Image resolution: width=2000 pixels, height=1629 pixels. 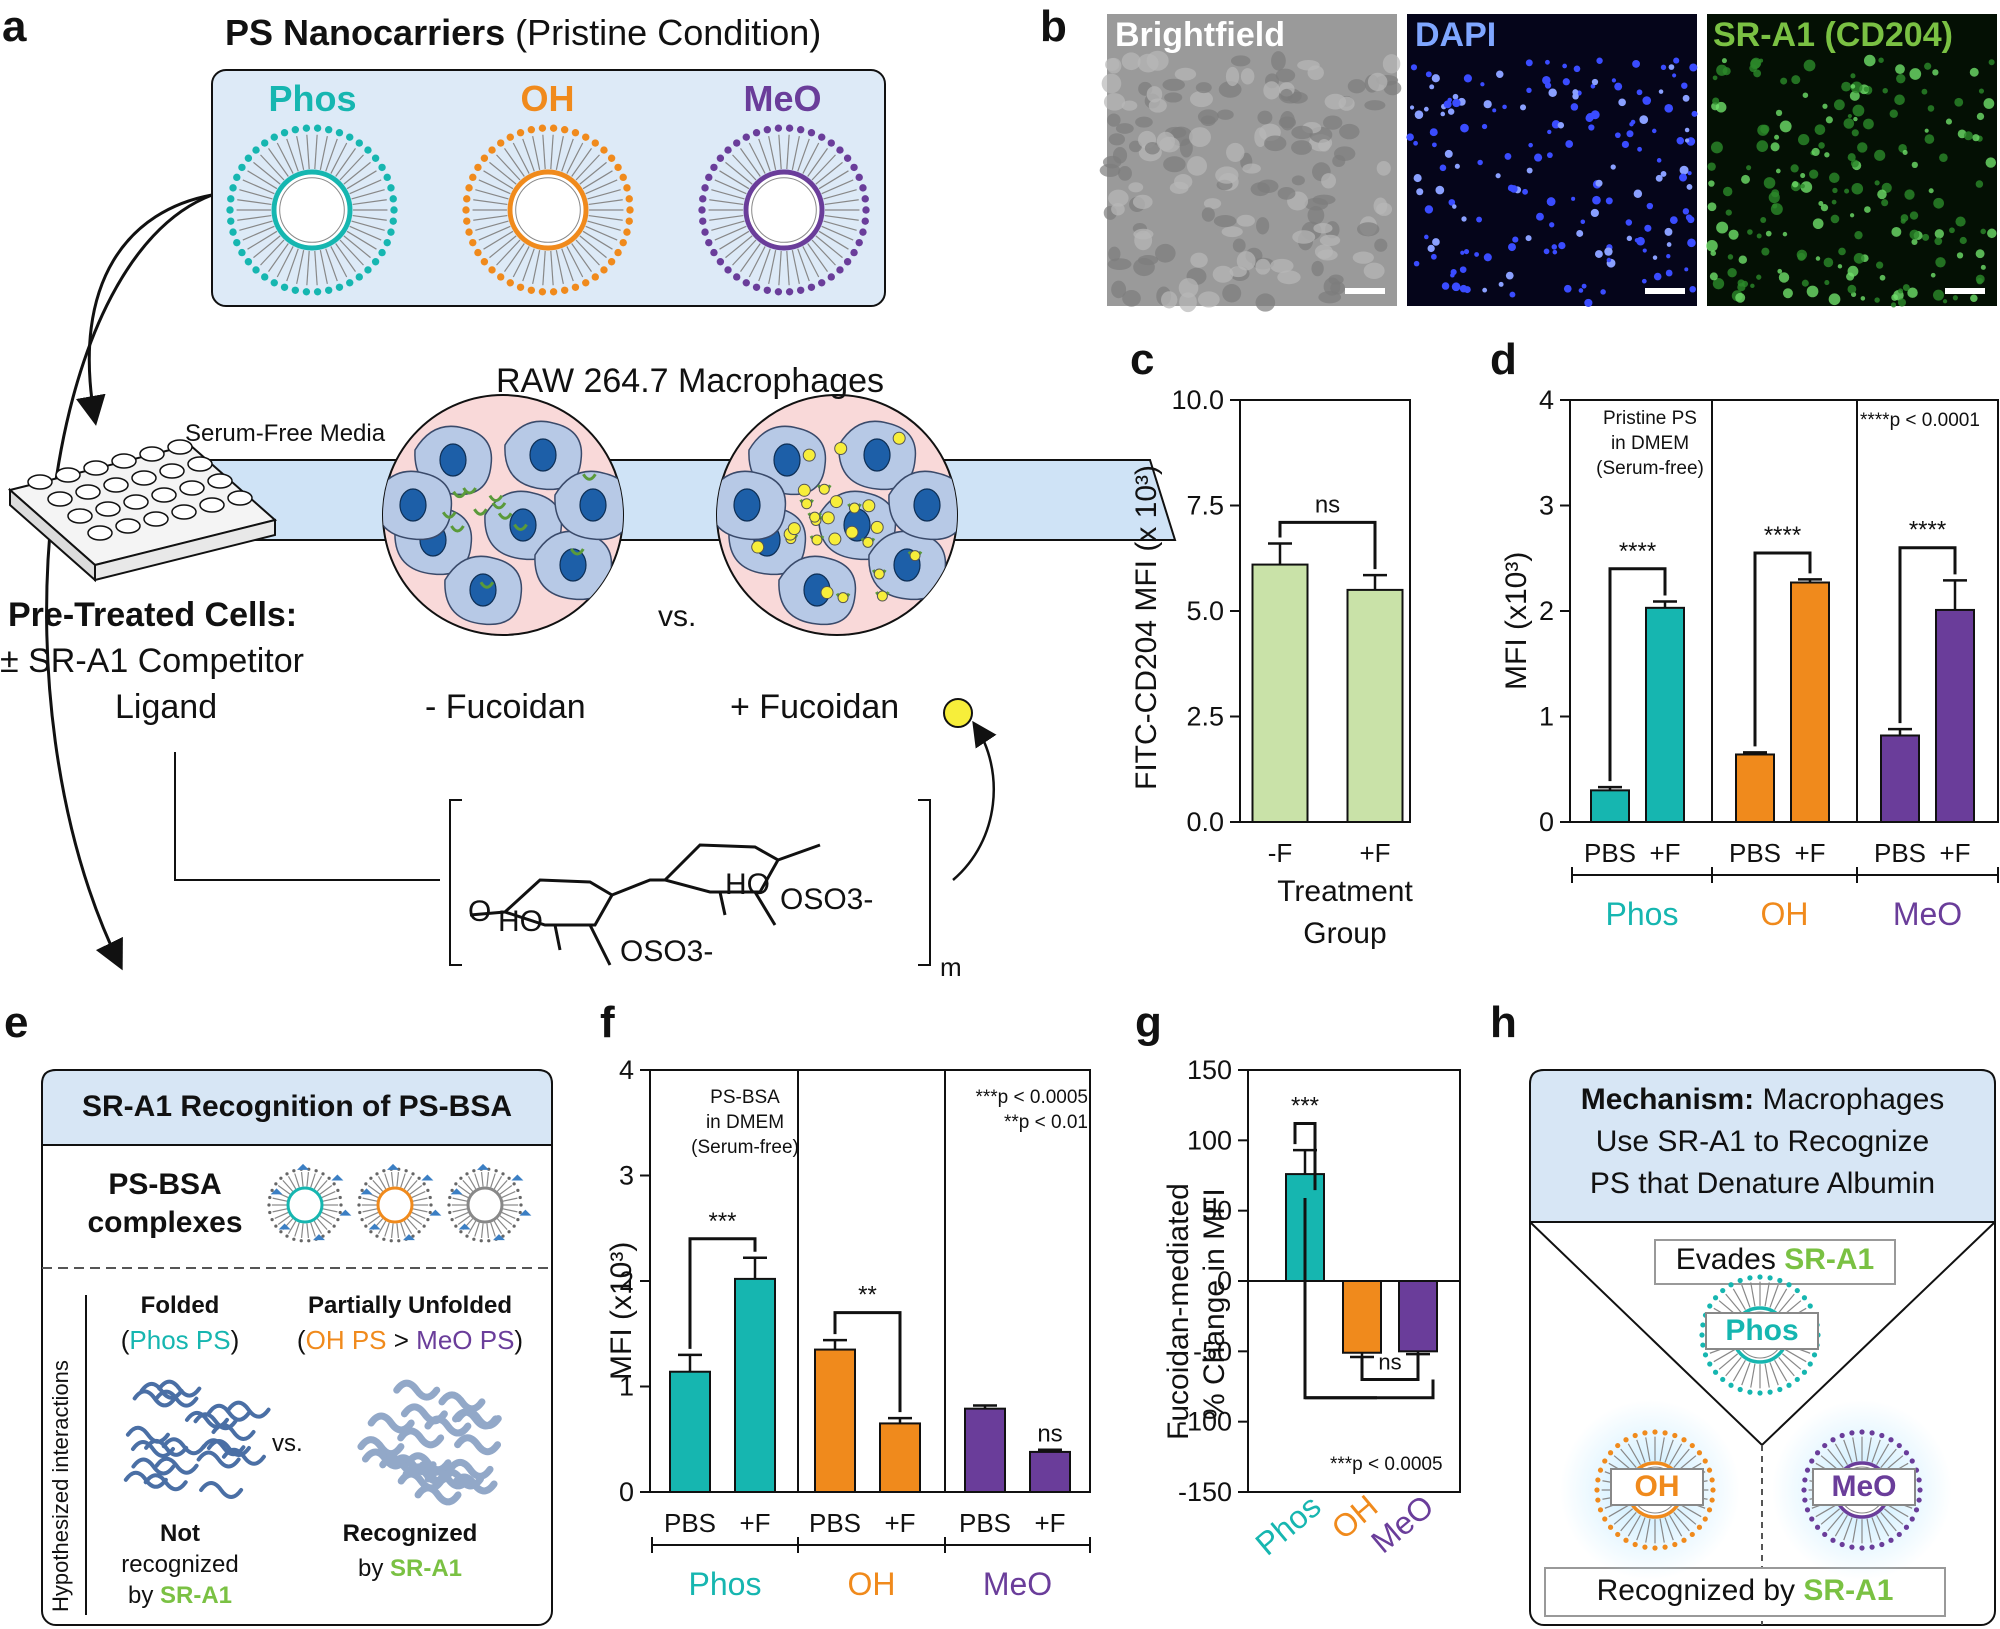 What do you see at coordinates (1205, 506) in the screenshot?
I see `y-tick-label: 7.5` at bounding box center [1205, 506].